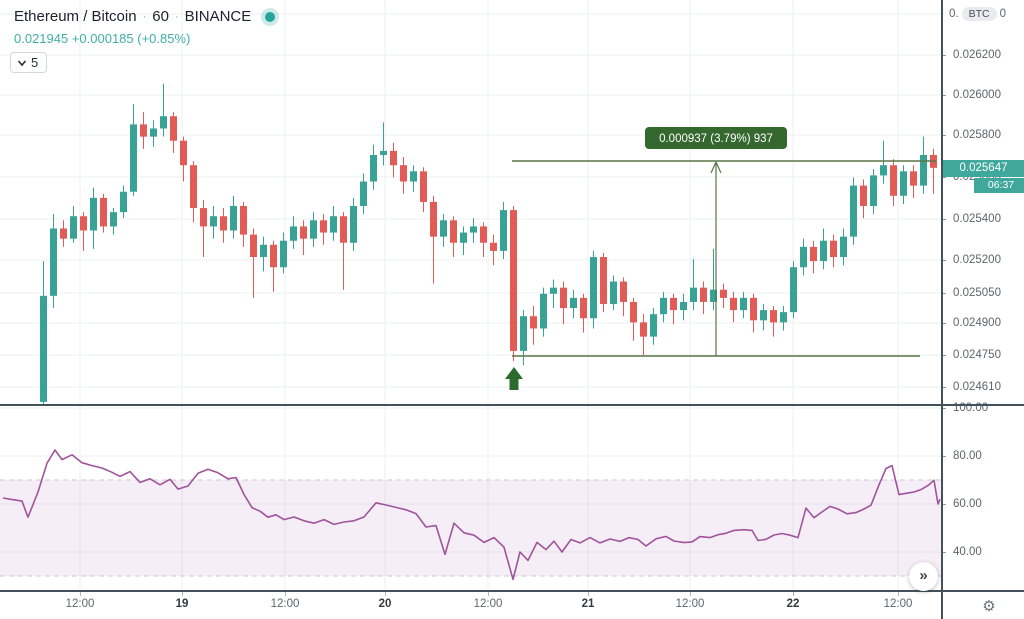 This screenshot has height=619, width=1024. I want to click on buy-arrow-marker, so click(514, 378).